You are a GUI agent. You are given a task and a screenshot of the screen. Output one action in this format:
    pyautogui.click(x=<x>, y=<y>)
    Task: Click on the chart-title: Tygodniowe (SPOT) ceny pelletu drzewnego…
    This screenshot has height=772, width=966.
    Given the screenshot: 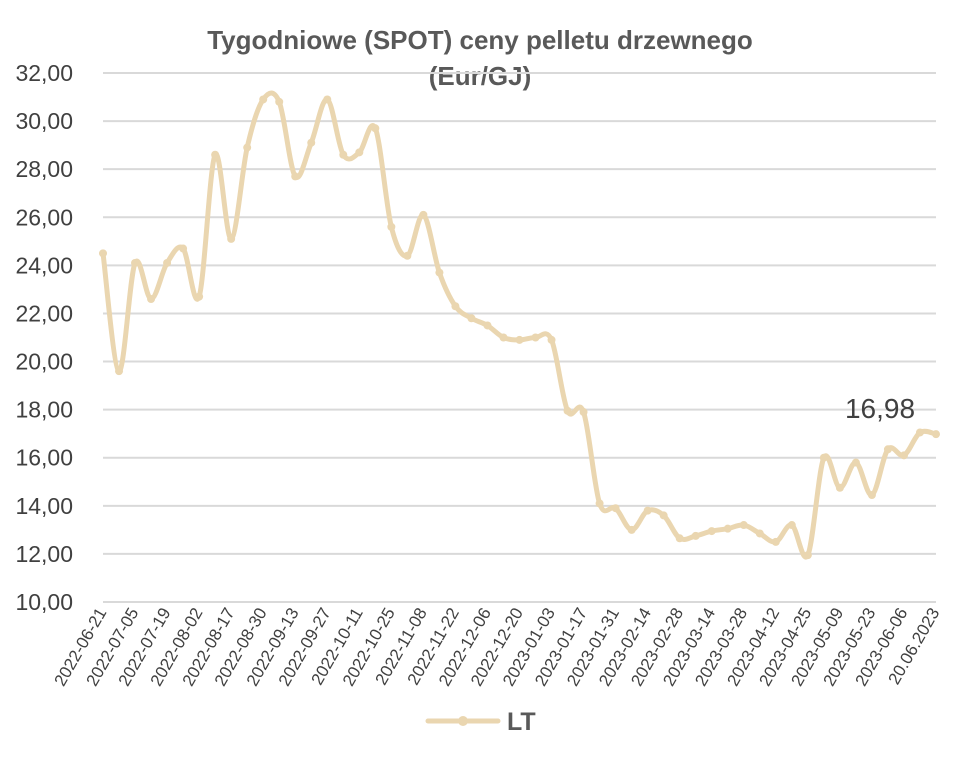 What is the action you would take?
    pyautogui.click(x=480, y=58)
    